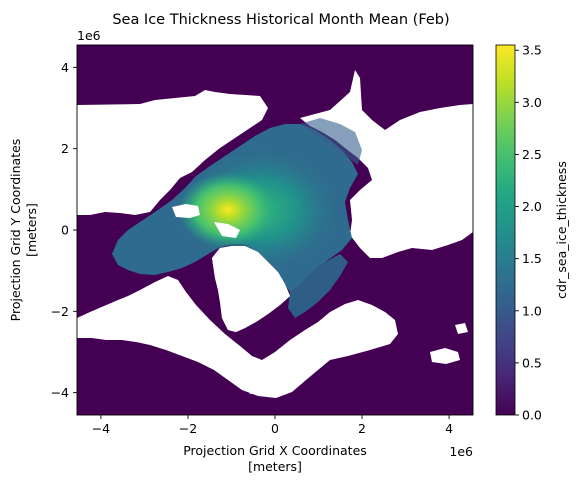 The height and width of the screenshot is (484, 577). I want to click on x-tick-label: 2, so click(362, 428).